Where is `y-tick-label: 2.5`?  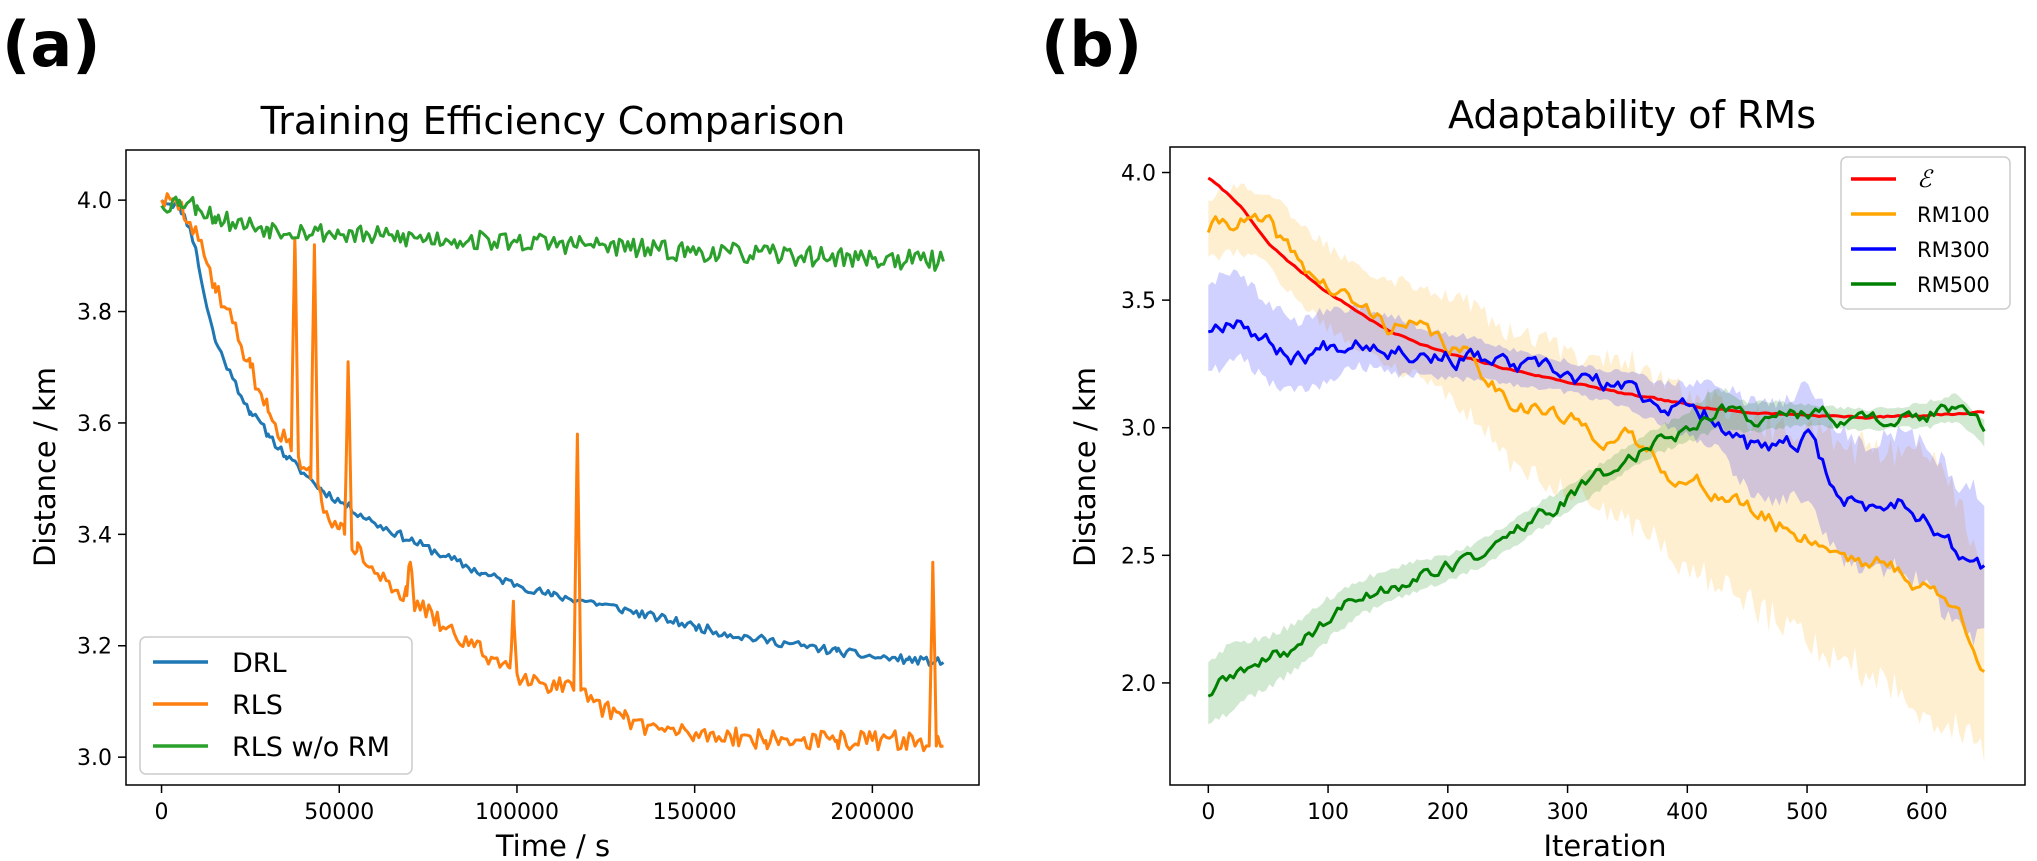 y-tick-label: 2.5 is located at coordinates (1138, 556).